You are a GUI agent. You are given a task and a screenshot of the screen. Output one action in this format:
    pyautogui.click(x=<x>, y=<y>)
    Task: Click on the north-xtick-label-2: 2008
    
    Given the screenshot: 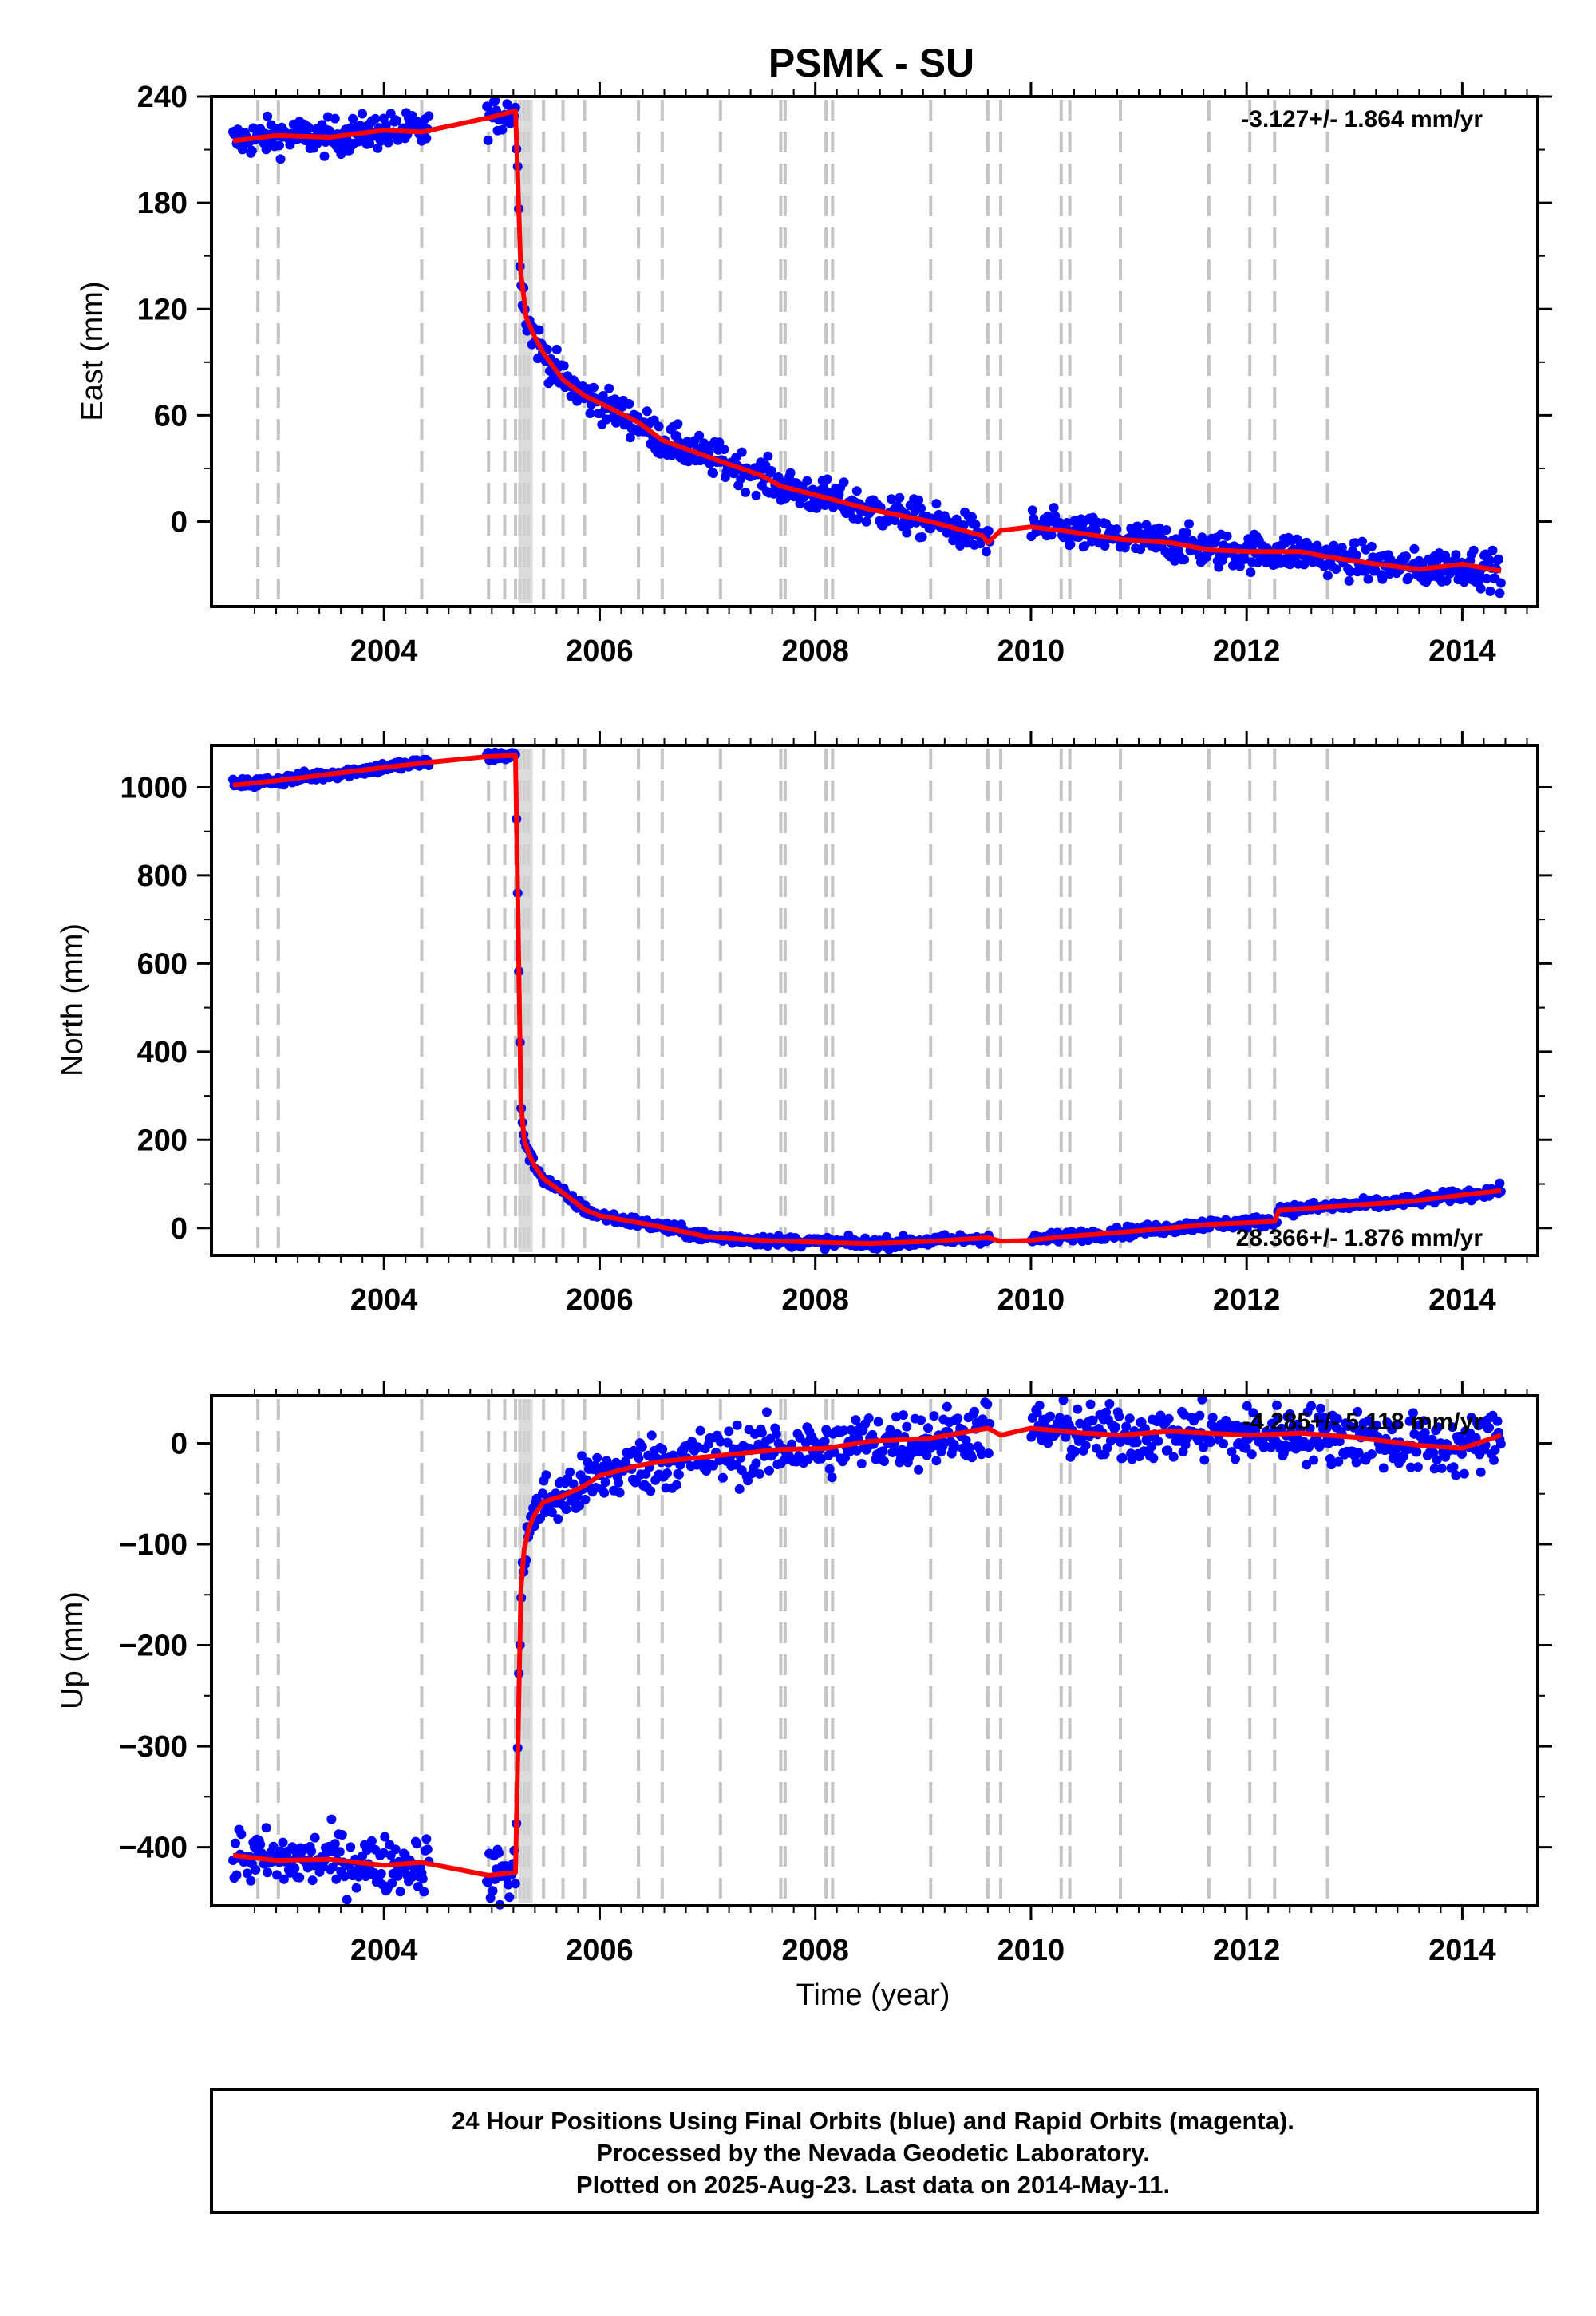 What is the action you would take?
    pyautogui.click(x=815, y=1300)
    